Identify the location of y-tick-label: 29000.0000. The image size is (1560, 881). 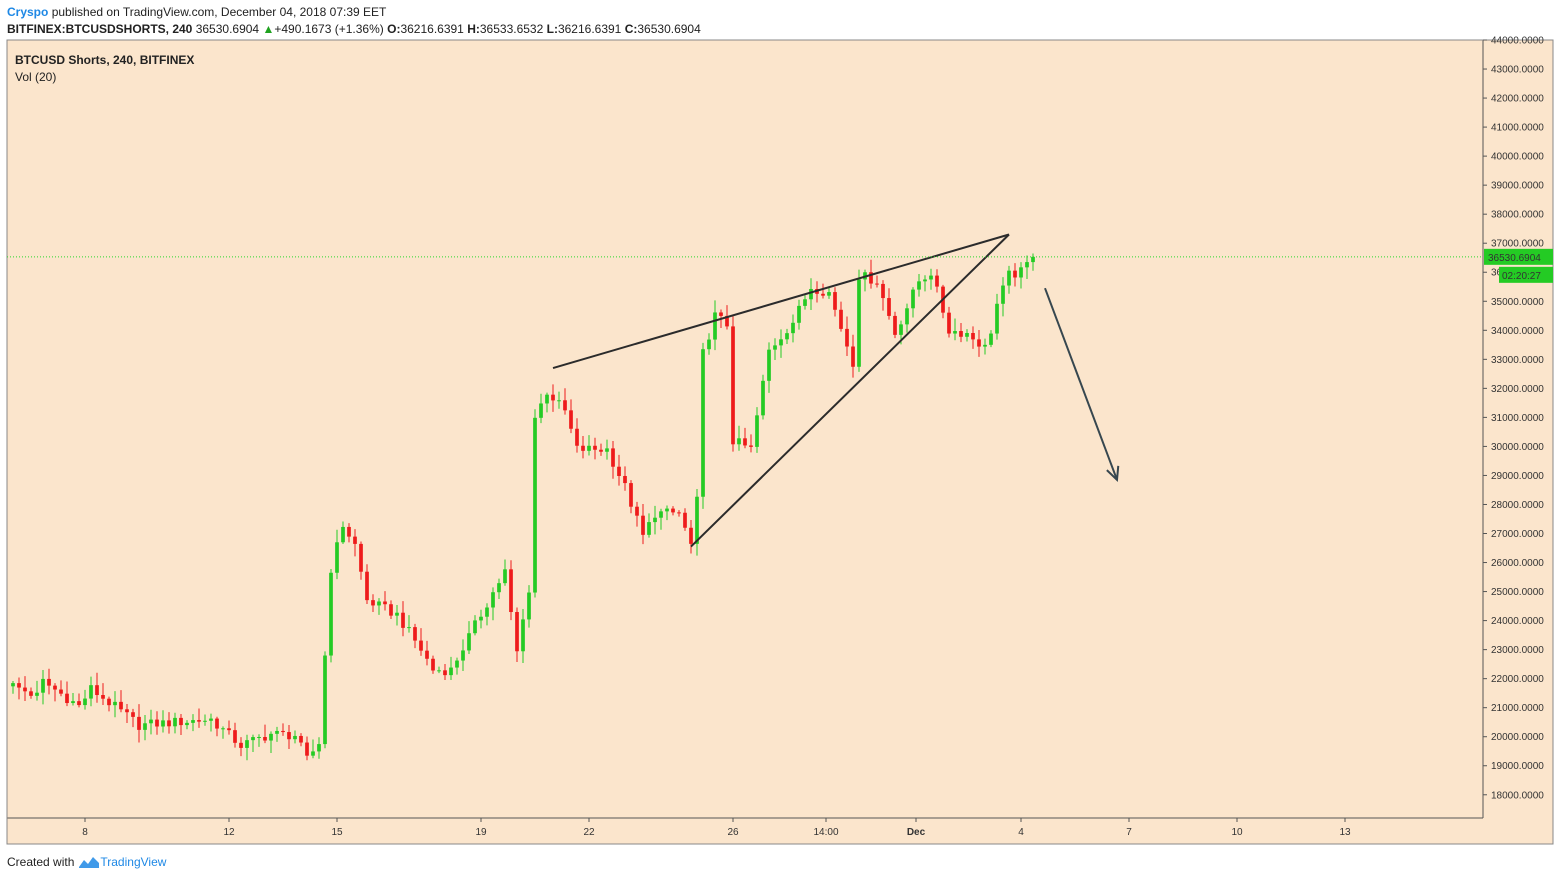
(1517, 476).